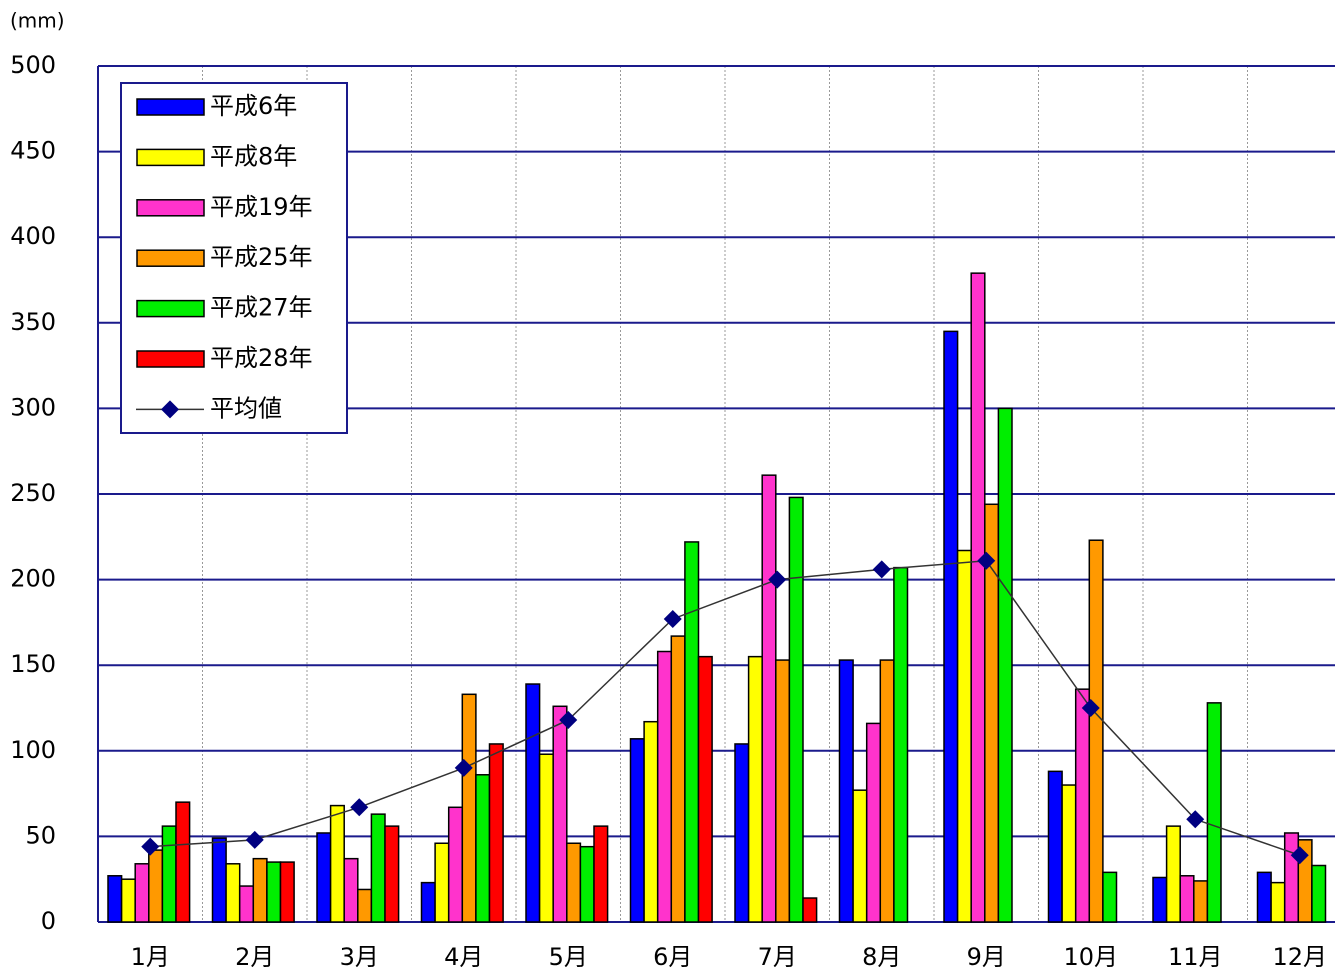 The width and height of the screenshot is (1335, 980). What do you see at coordinates (261, 257) in the screenshot?
I see `legend-label: 平成25年` at bounding box center [261, 257].